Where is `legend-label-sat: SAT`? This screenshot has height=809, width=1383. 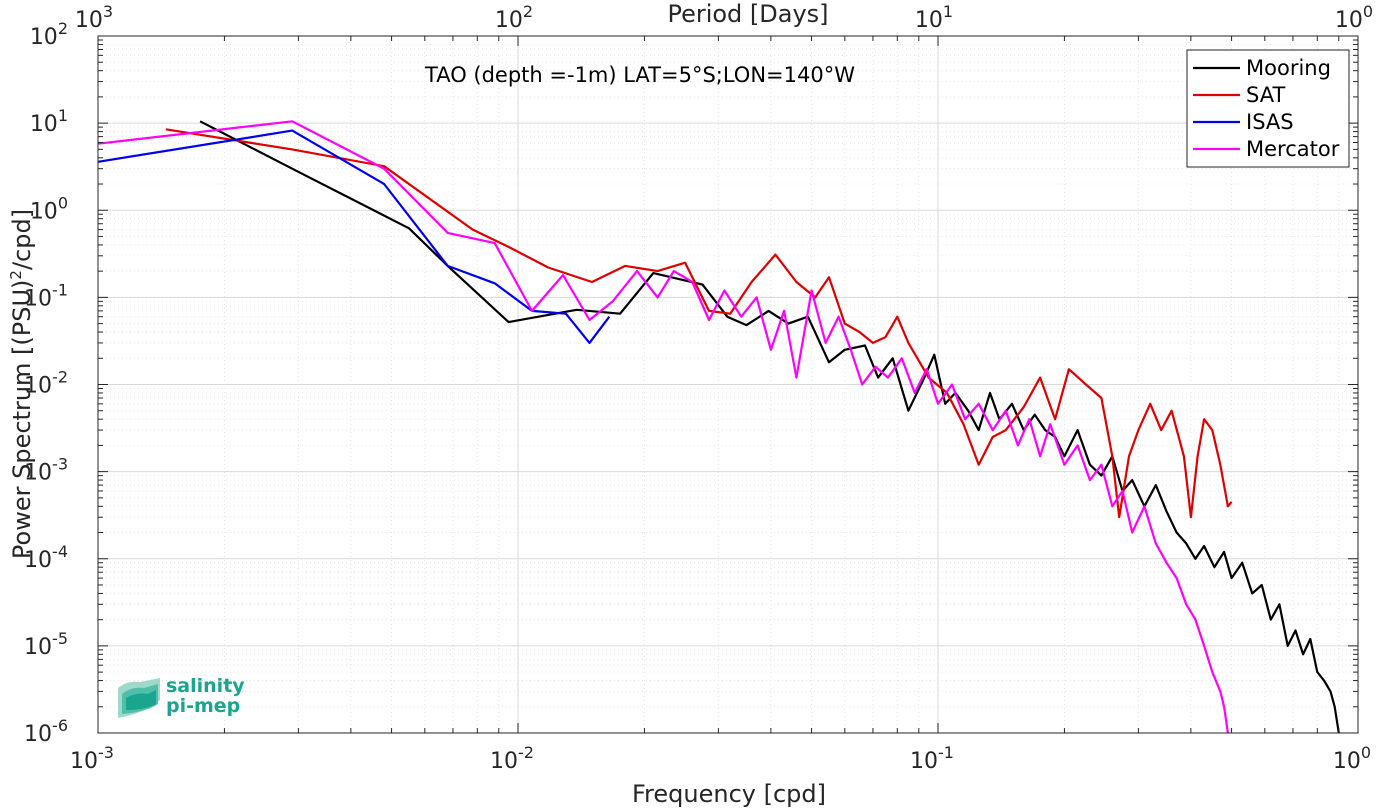 legend-label-sat: SAT is located at coordinates (1265, 95).